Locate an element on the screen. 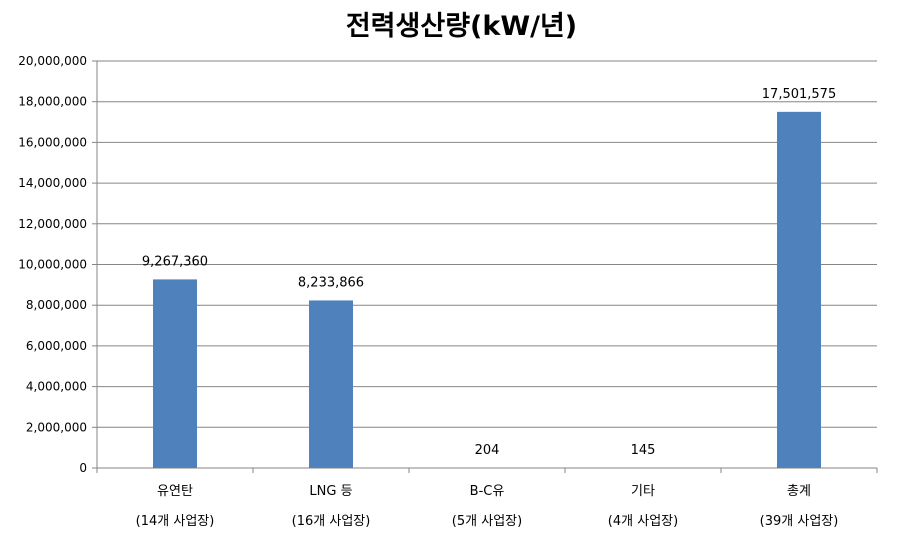 This screenshot has width=923, height=548. category-sublabel: (4개 사업장) is located at coordinates (643, 521).